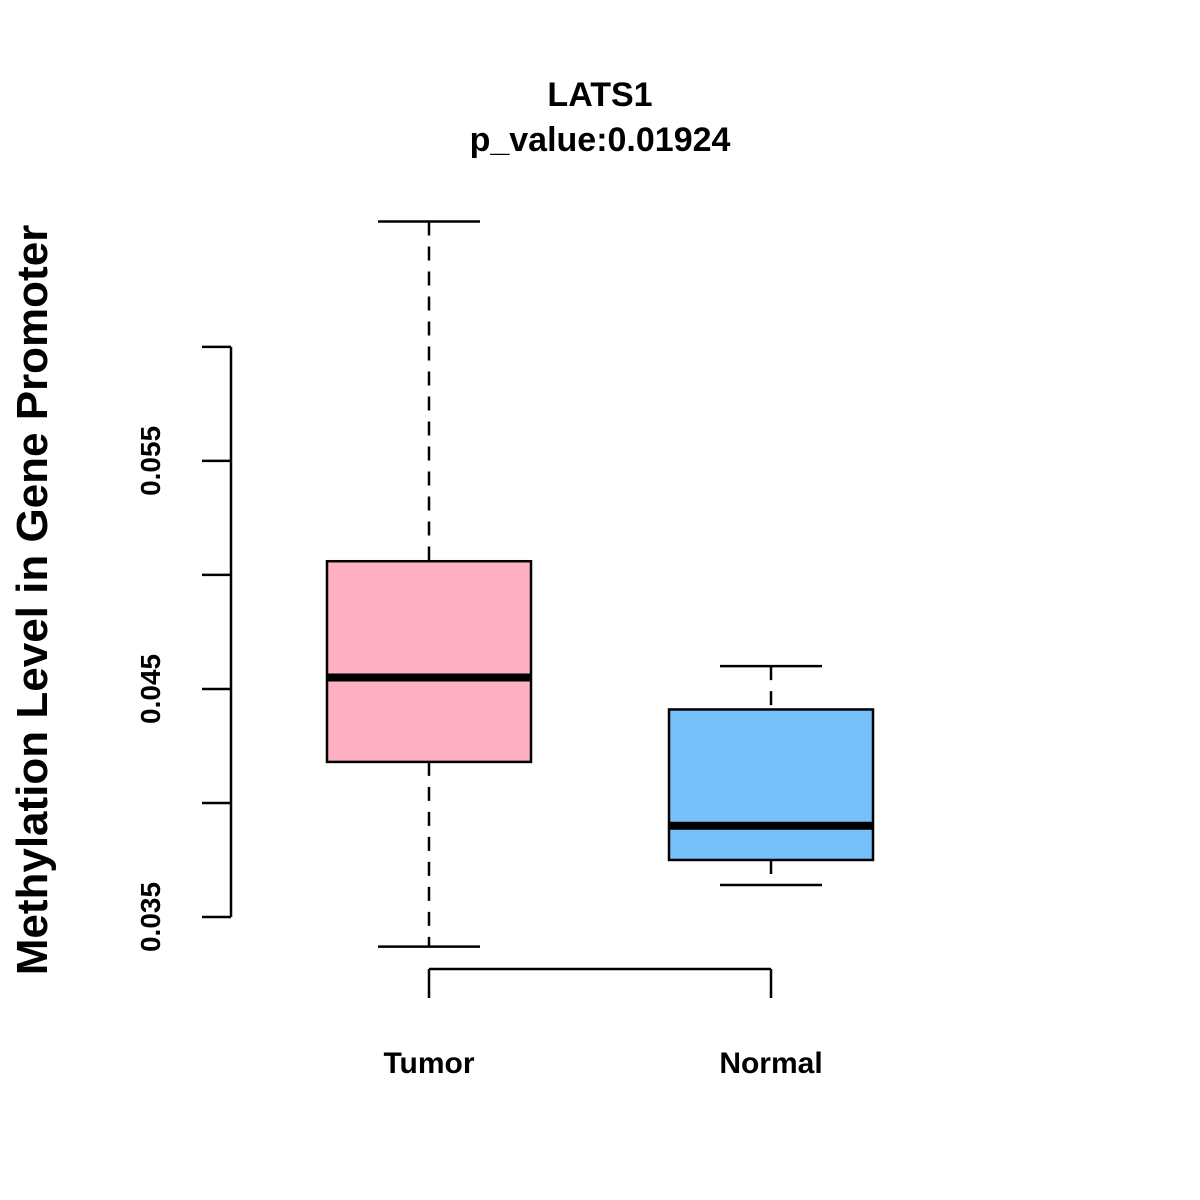 The height and width of the screenshot is (1200, 1200). Describe the element at coordinates (599, 95) in the screenshot. I see `chart-title: LATS1` at that location.